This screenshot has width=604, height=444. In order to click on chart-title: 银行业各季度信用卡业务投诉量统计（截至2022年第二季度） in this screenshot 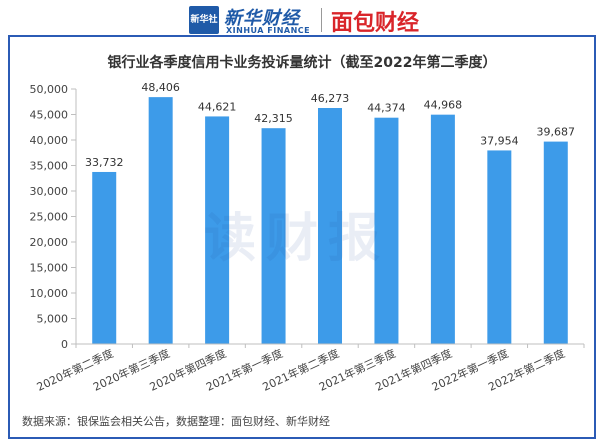, I will do `click(302, 63)`.